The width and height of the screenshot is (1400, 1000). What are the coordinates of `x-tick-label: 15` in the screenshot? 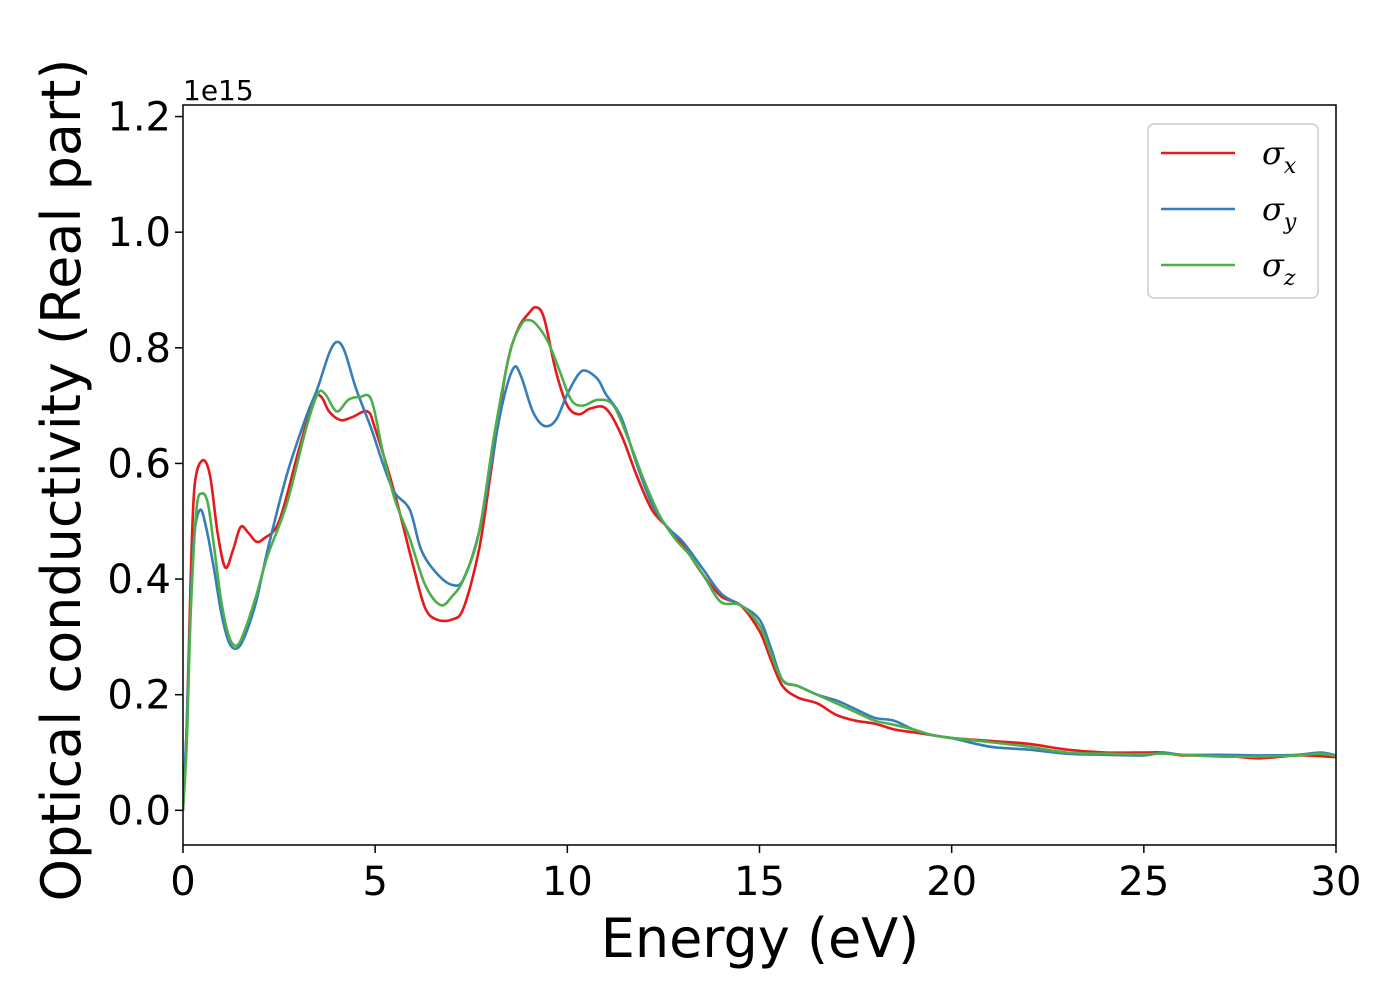 It's located at (759, 882).